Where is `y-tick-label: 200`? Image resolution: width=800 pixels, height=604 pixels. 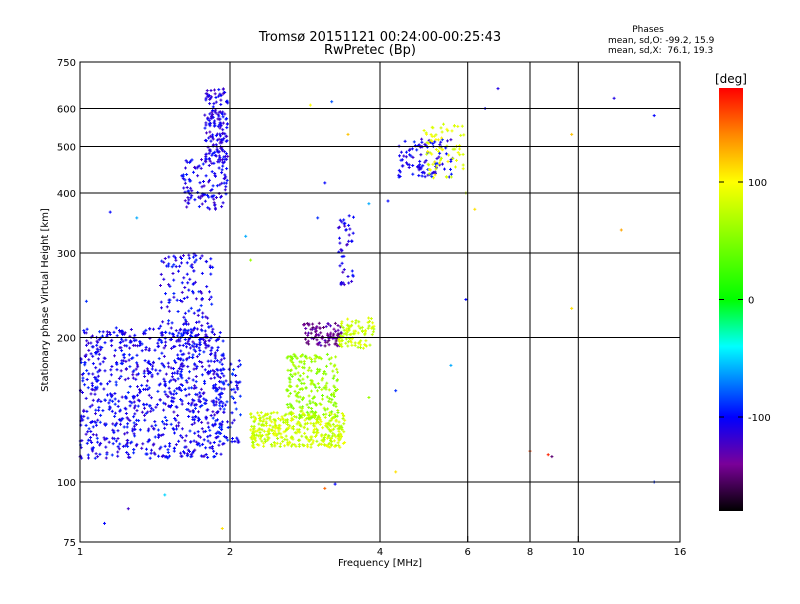 y-tick-label: 200 is located at coordinates (66, 339).